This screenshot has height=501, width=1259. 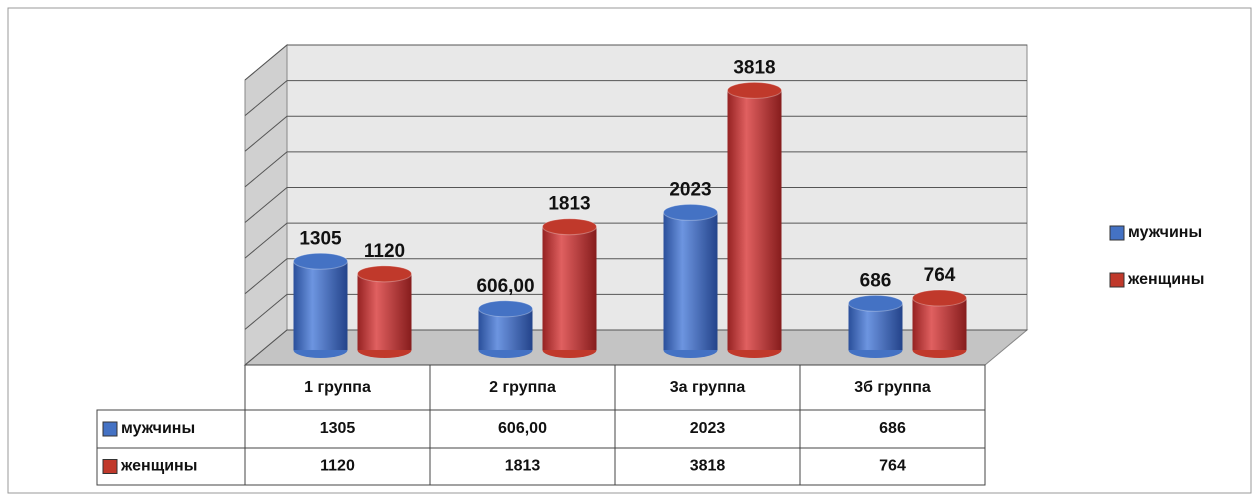 What do you see at coordinates (892, 428) in the screenshot?
I see `table-cell: 686` at bounding box center [892, 428].